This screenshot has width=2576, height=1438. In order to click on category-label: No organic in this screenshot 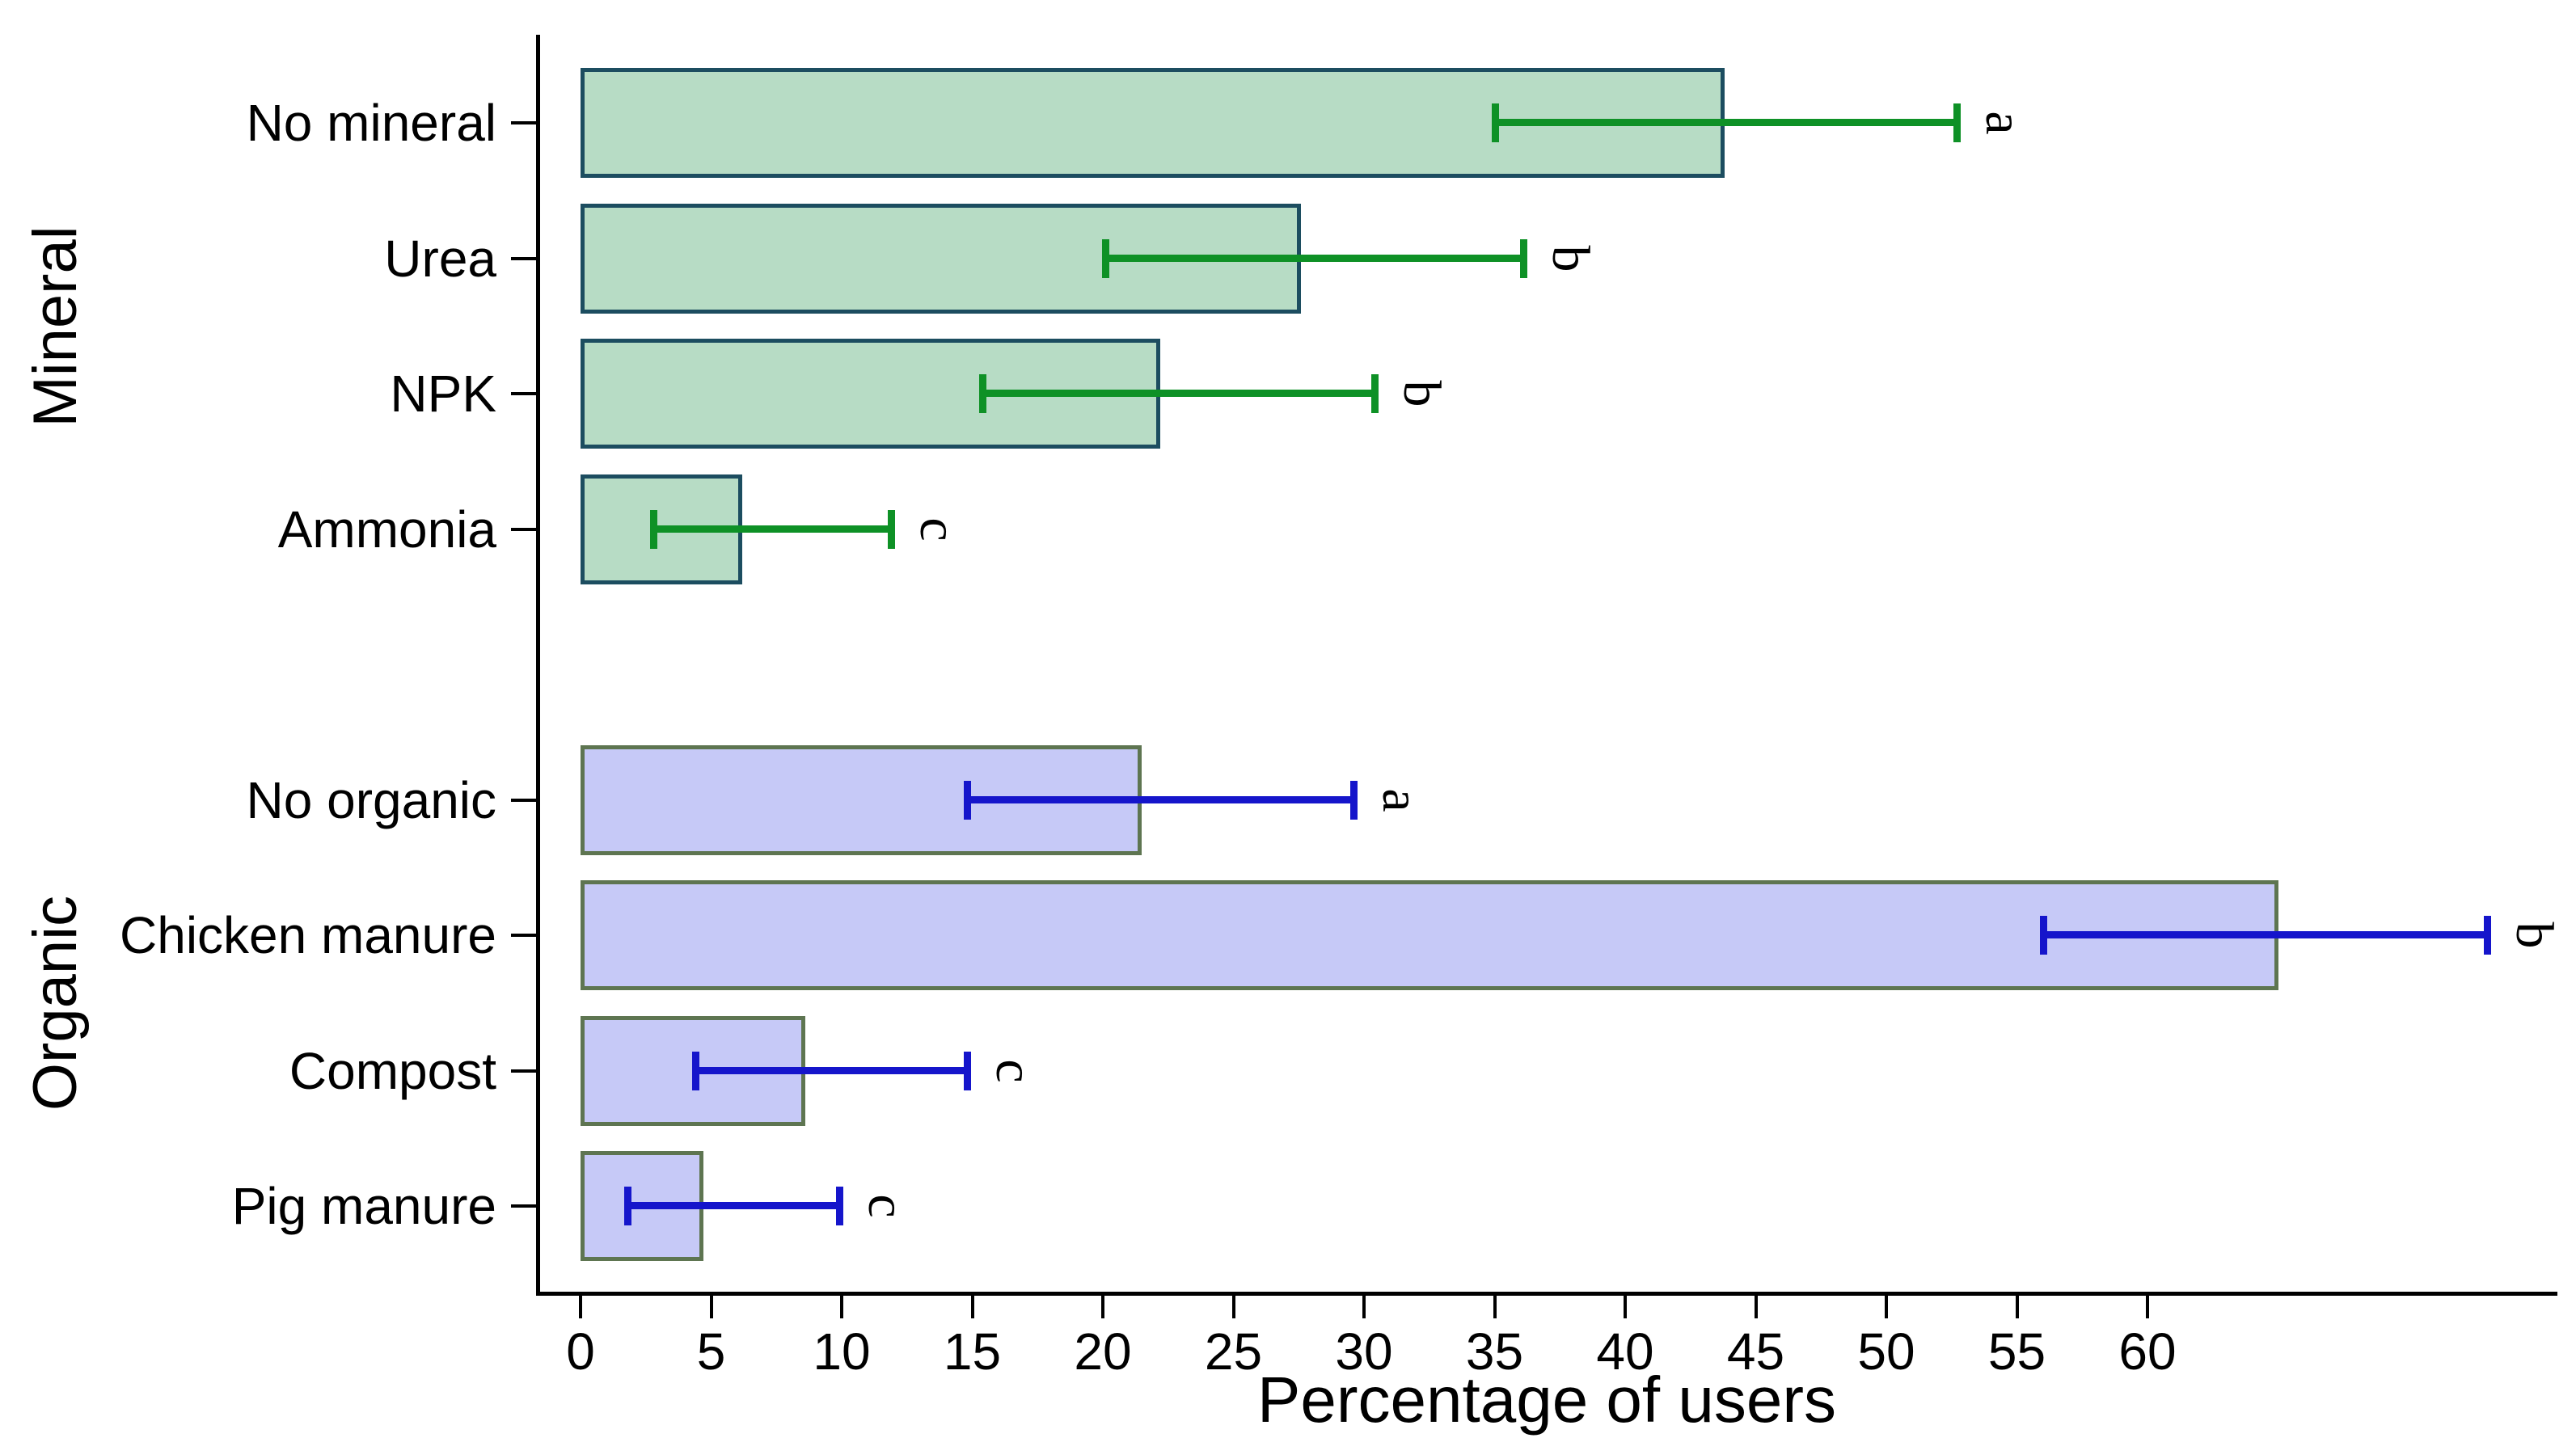, I will do `click(371, 800)`.